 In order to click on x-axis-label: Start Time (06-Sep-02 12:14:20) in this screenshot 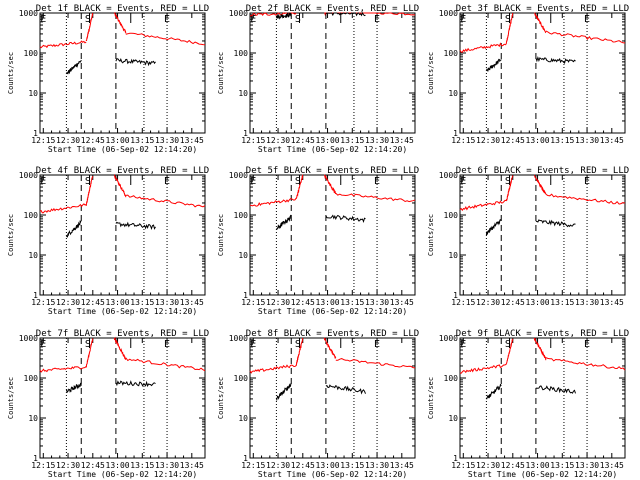, I will do `click(122, 311)`.